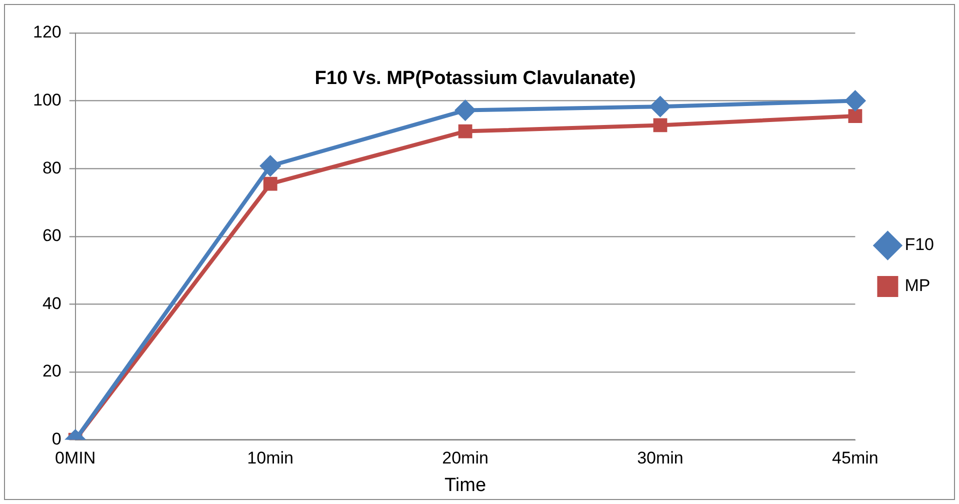 The width and height of the screenshot is (959, 504). I want to click on x-tick-label: 0MIN, so click(75, 458).